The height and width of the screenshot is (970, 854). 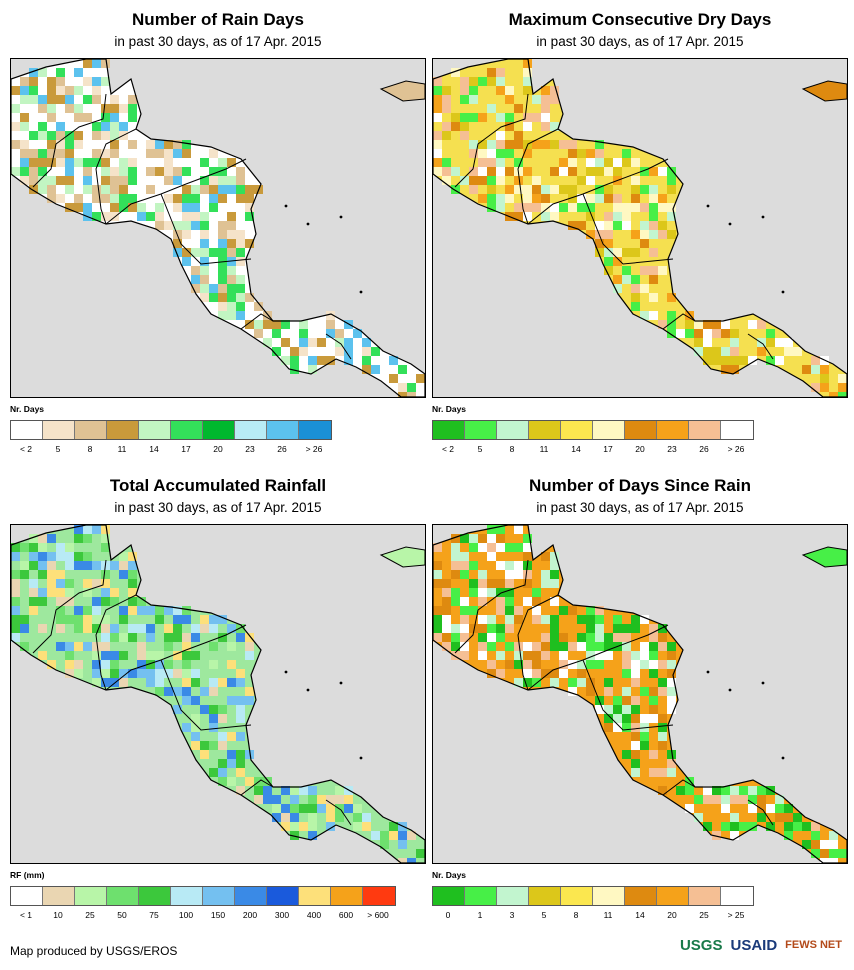 What do you see at coordinates (704, 915) in the screenshot?
I see `legend-label: 25` at bounding box center [704, 915].